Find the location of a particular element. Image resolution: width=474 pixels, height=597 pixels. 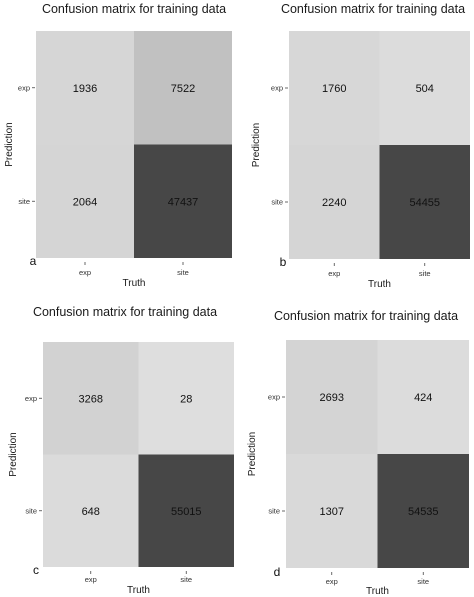

cell-value-label: 47437 is located at coordinates (183, 202).